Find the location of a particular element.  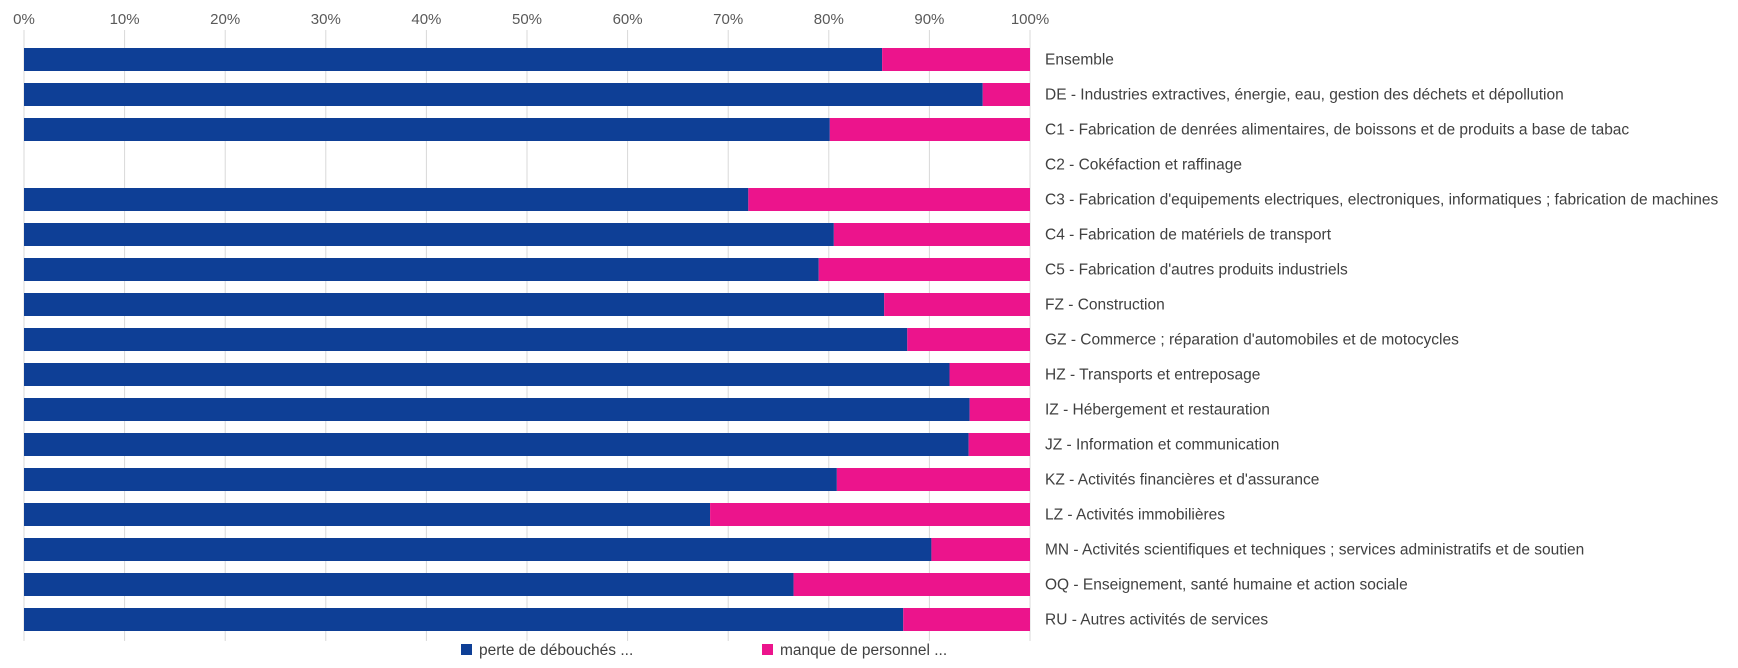

x-tick-label: 50% is located at coordinates (527, 19).